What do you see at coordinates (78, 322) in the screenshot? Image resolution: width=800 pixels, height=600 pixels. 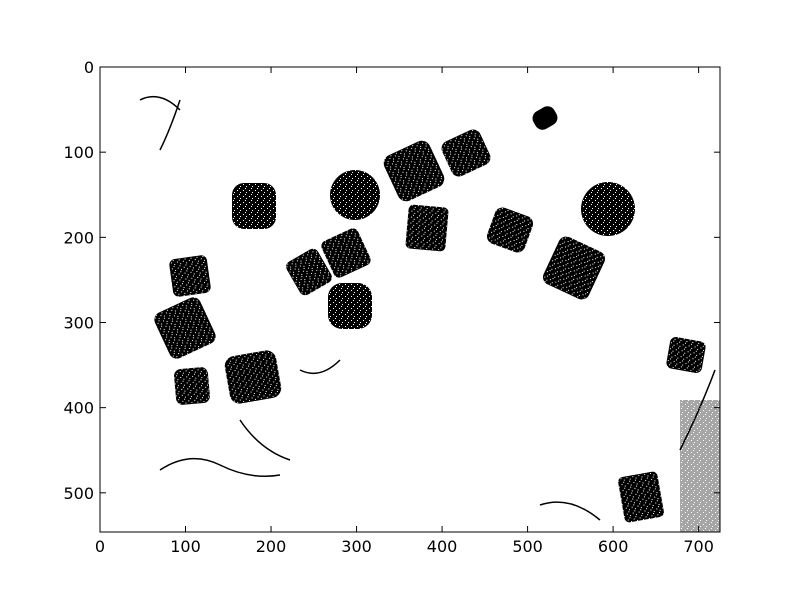 I see `y-tick-label: 300` at bounding box center [78, 322].